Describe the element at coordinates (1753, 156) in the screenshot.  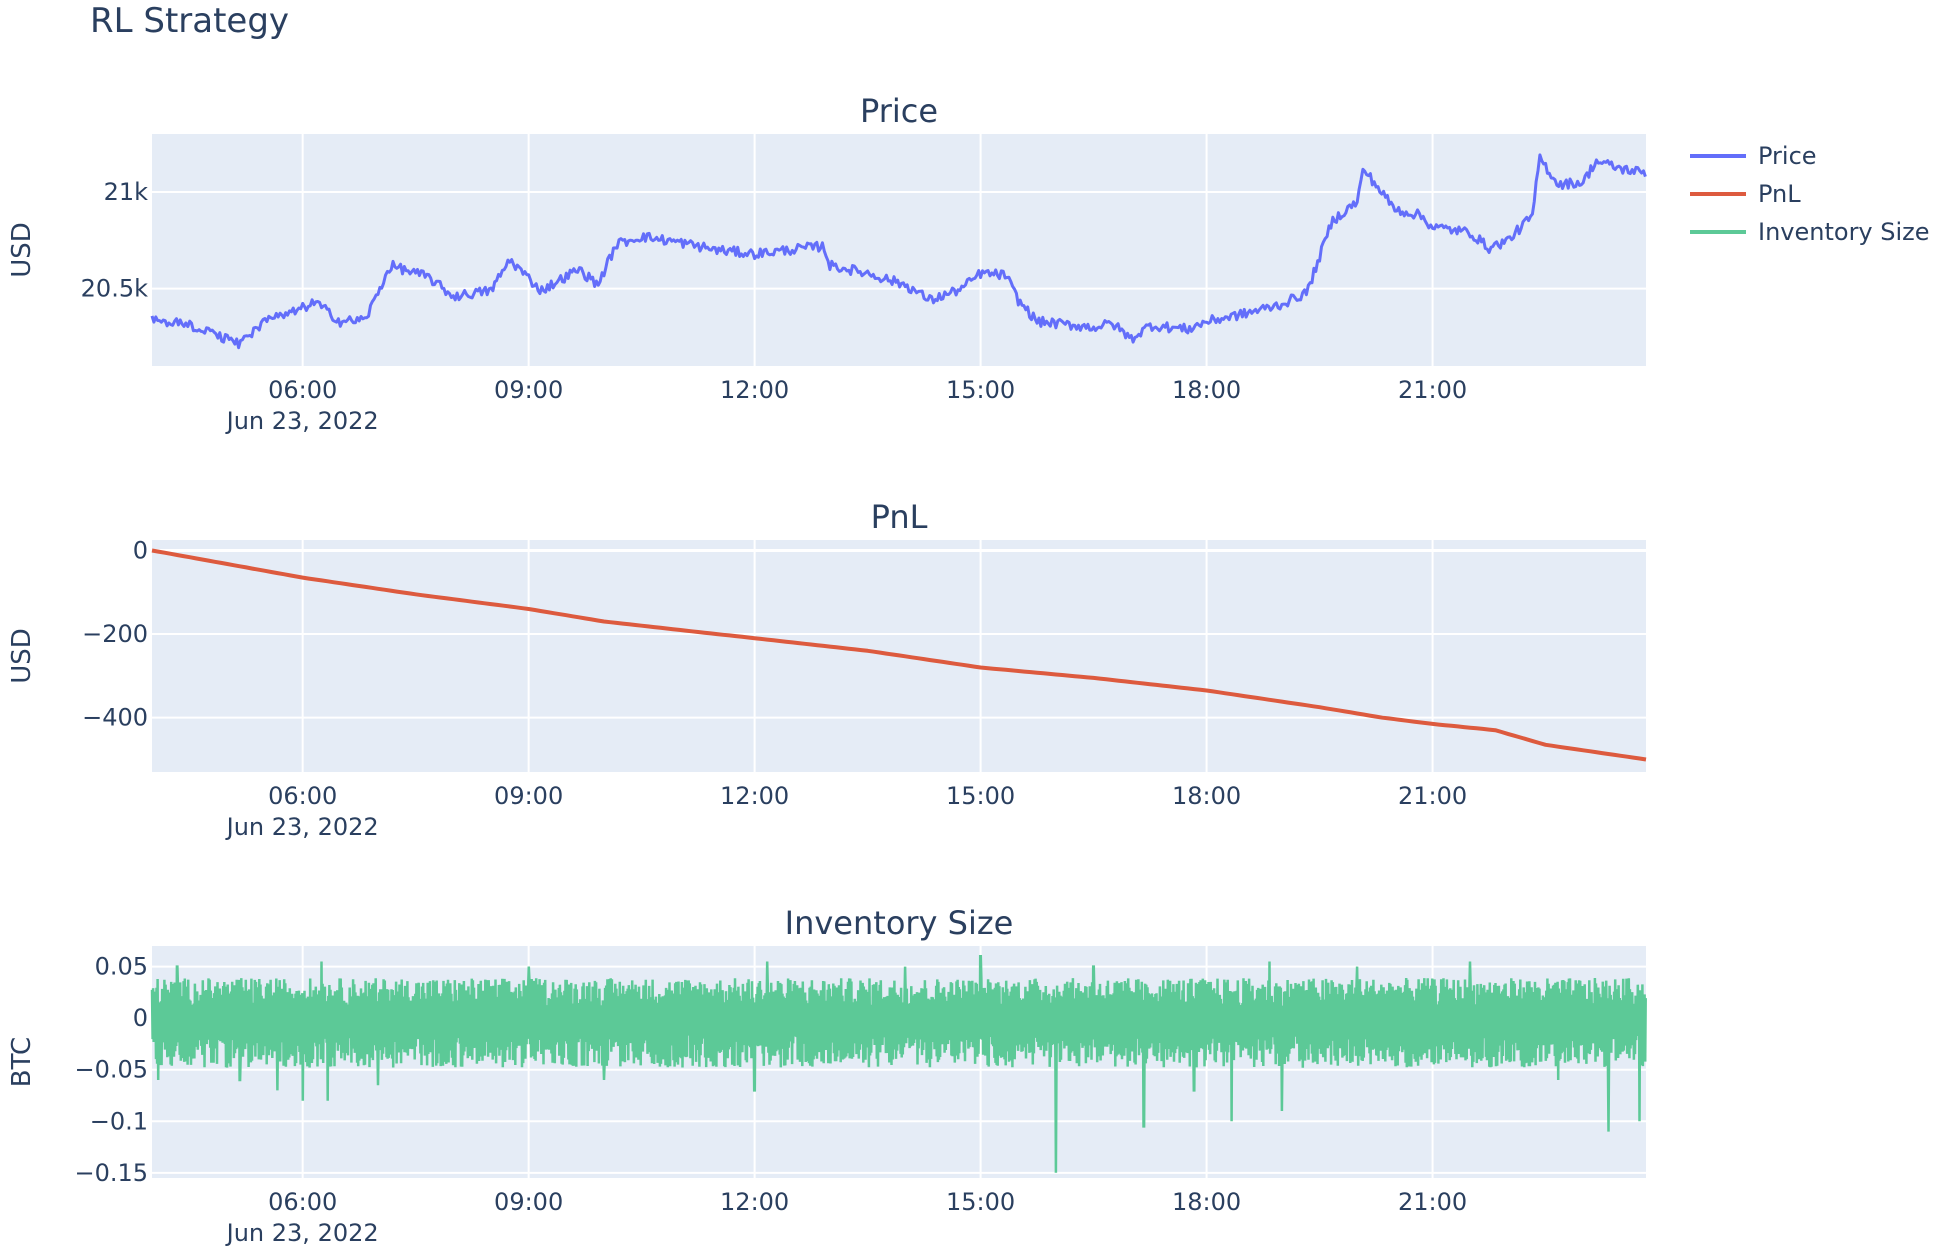
I see `legend-item-price: Price` at that location.